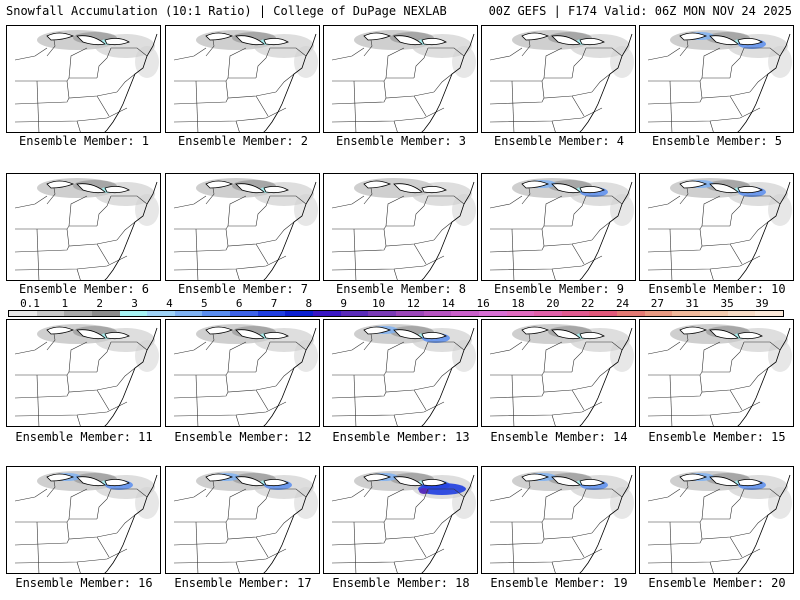 This screenshot has width=800, height=600. I want to click on ensemble-member-label: Ensemble Member: 4, so click(559, 141).